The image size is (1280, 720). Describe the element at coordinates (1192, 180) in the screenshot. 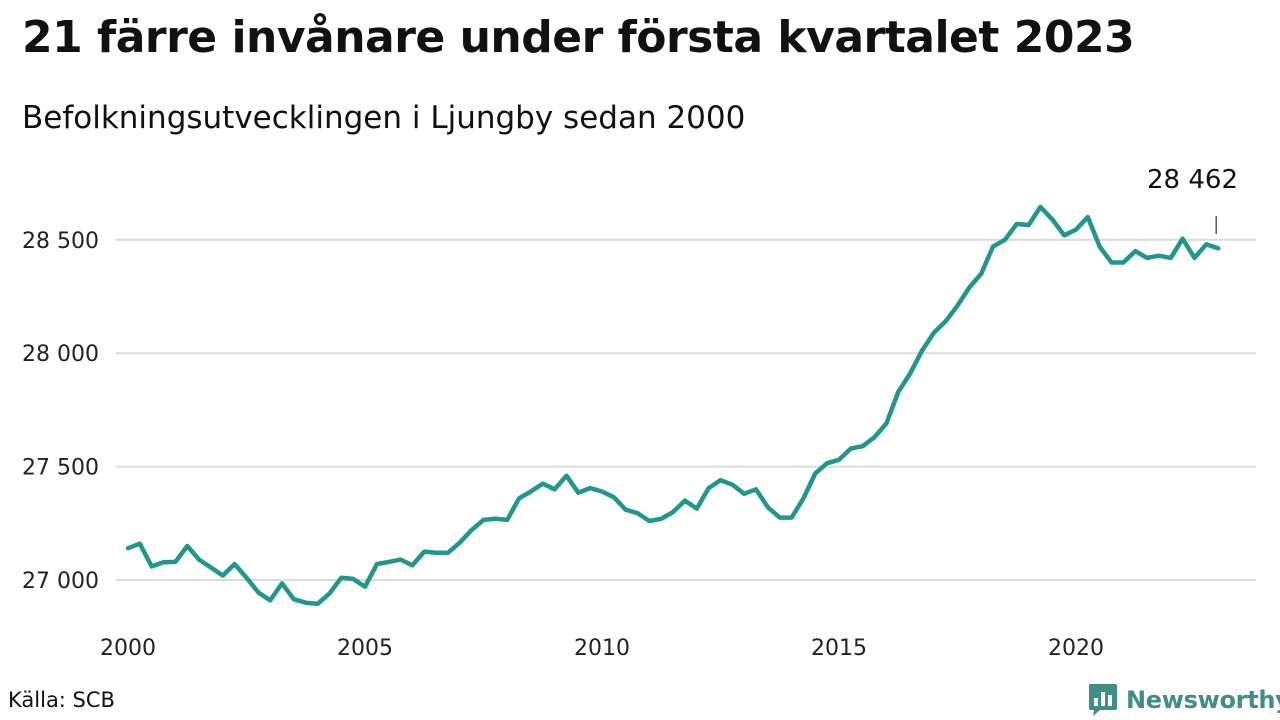

I see `annotation-label: 28 462` at that location.